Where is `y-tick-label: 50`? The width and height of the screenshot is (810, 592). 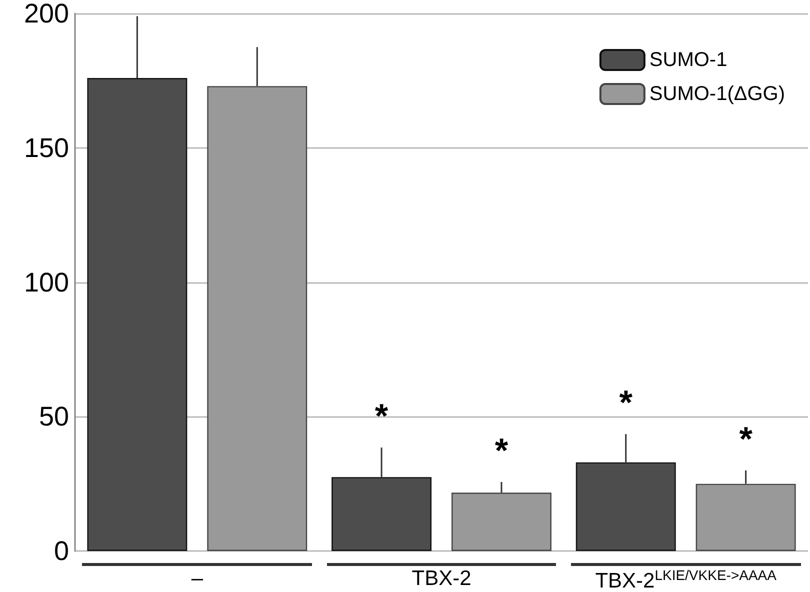
y-tick-label: 50 is located at coordinates (53, 417).